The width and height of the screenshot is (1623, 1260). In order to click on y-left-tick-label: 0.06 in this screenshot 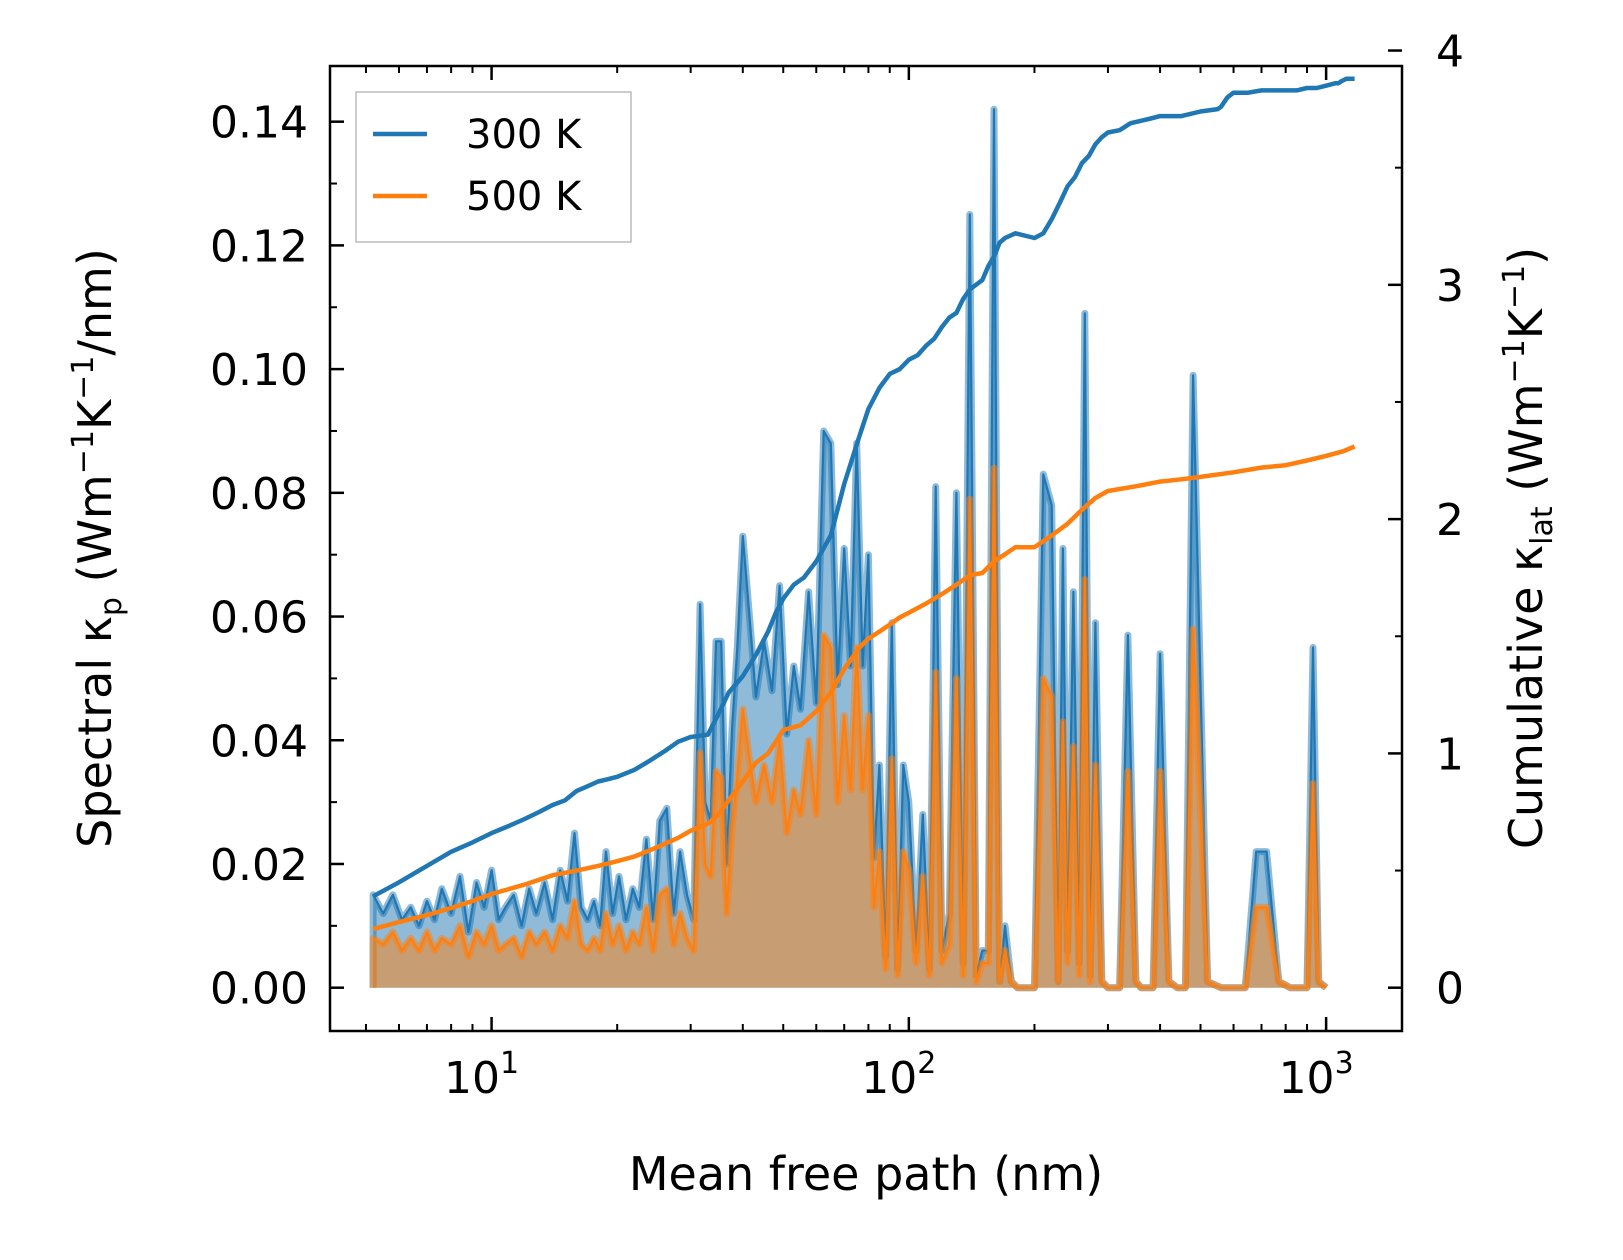, I will do `click(259, 618)`.